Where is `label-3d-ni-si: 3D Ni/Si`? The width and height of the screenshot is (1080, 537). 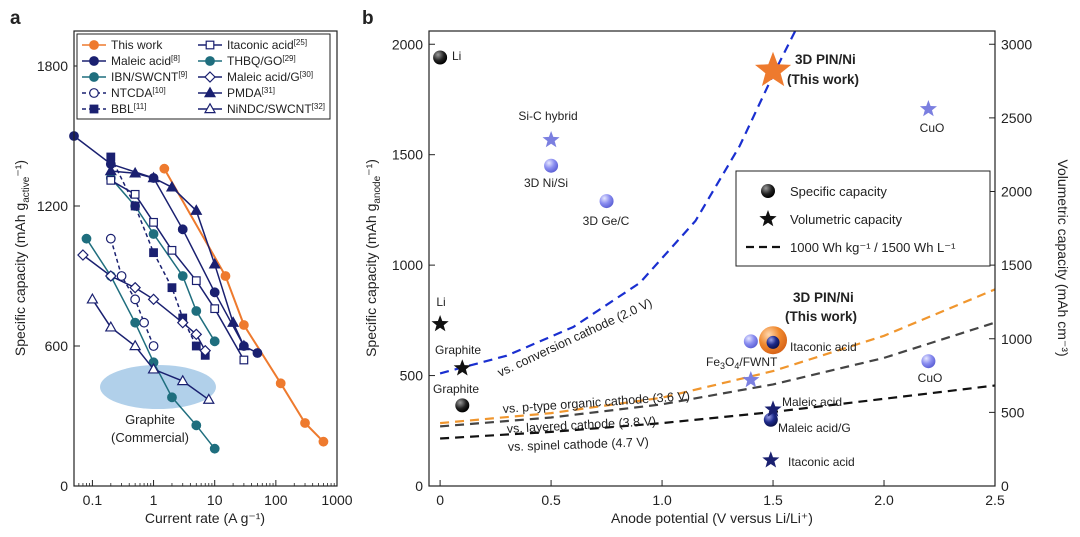
label-3d-ni-si: 3D Ni/Si is located at coordinates (546, 183).